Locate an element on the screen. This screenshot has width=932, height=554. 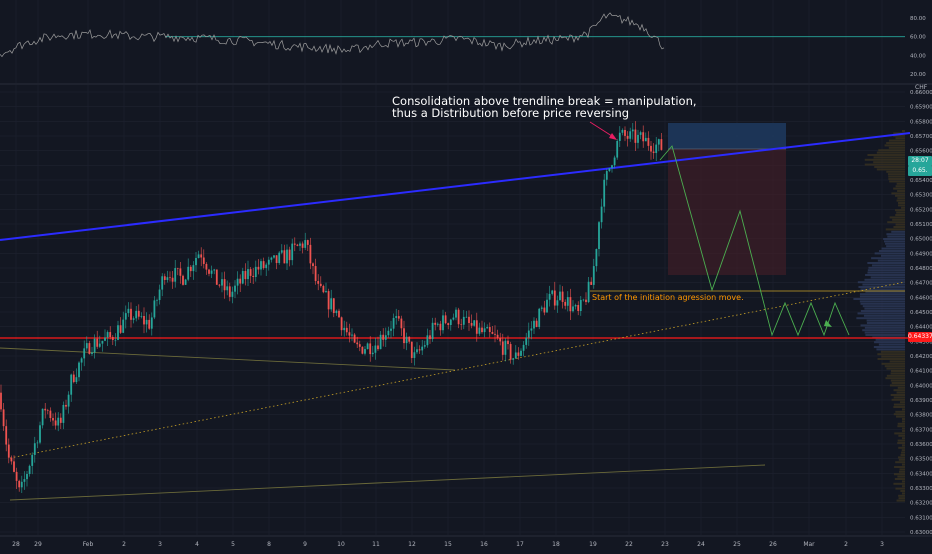
time-tick-label: 28 is located at coordinates (16, 544).